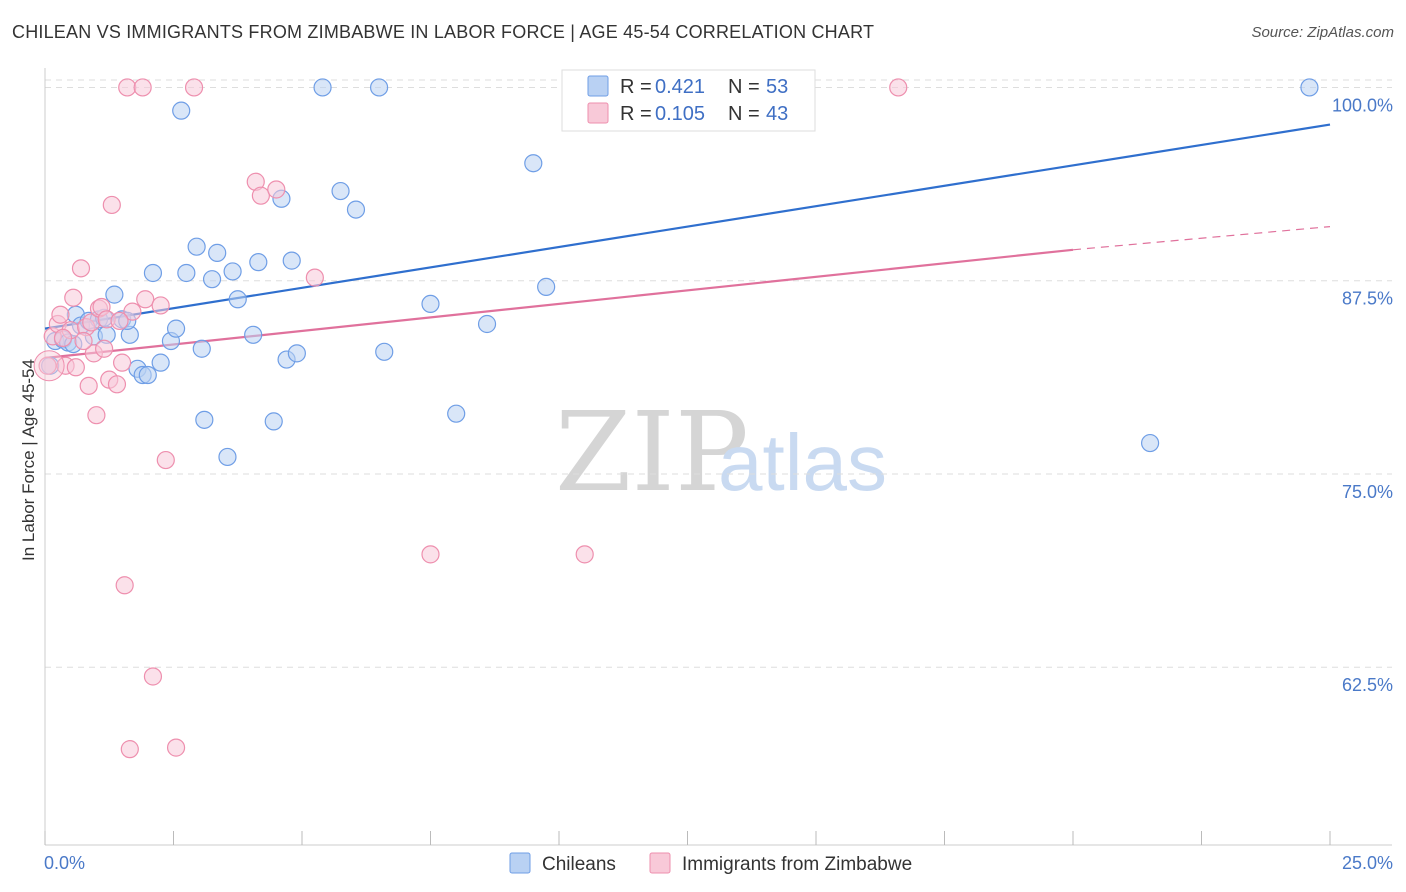 The width and height of the screenshot is (1406, 892). What do you see at coordinates (802, 462) in the screenshot?
I see `watermark-atlas: atlas` at bounding box center [802, 462].